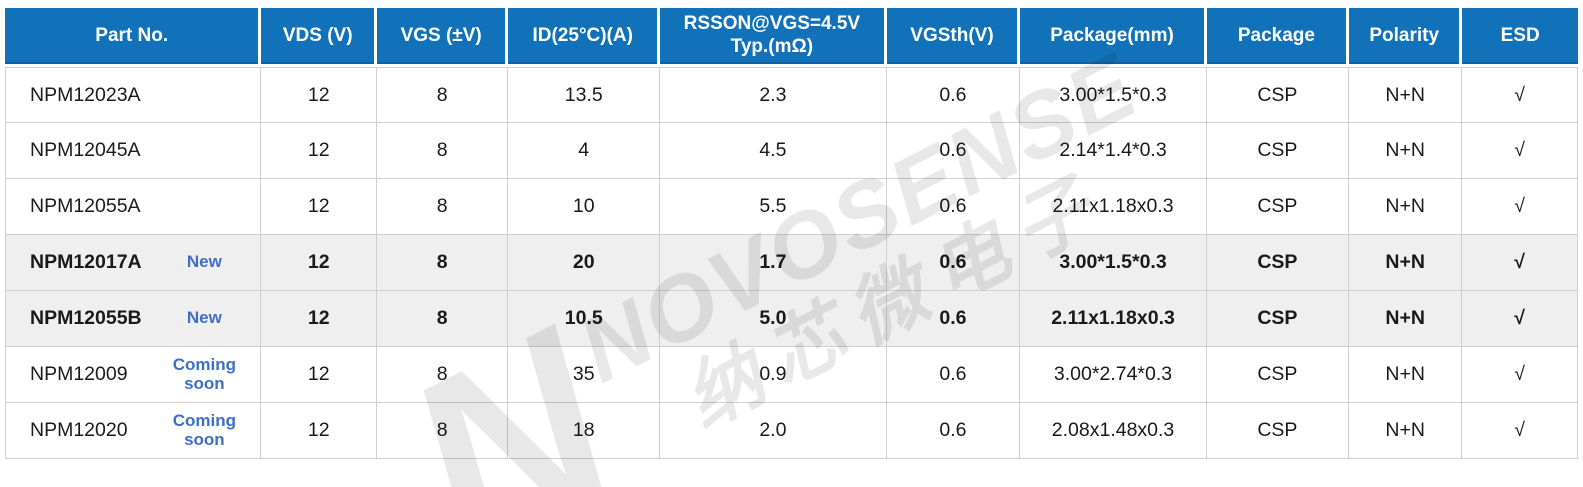 The height and width of the screenshot is (487, 1583). What do you see at coordinates (1113, 151) in the screenshot?
I see `cell-package-mm: 2.14*1.4*0.3` at bounding box center [1113, 151].